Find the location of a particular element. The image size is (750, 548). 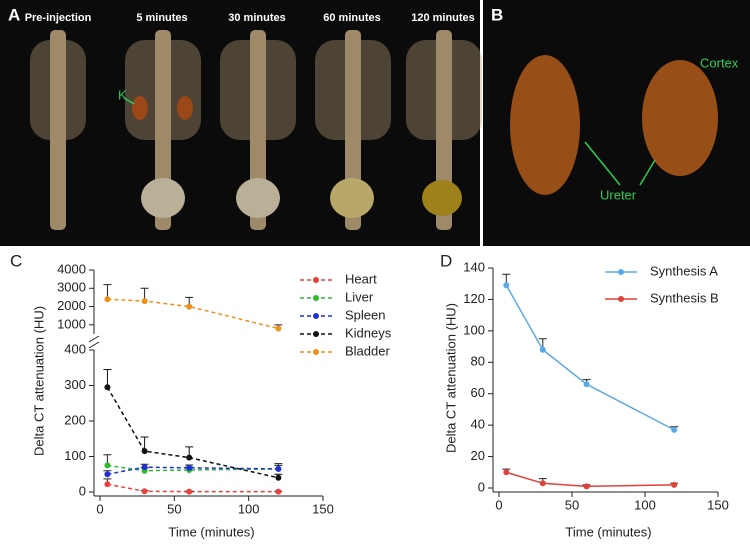

legend-label: Synthesis A is located at coordinates (684, 270).